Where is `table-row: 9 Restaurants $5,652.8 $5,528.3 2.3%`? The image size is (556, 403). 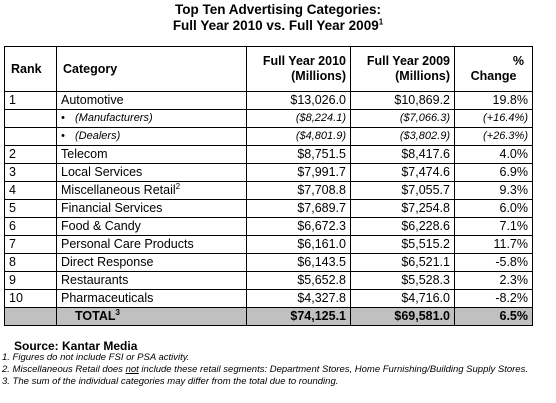 table-row: 9 Restaurants $5,652.8 $5,528.3 2.3% is located at coordinates (268, 280).